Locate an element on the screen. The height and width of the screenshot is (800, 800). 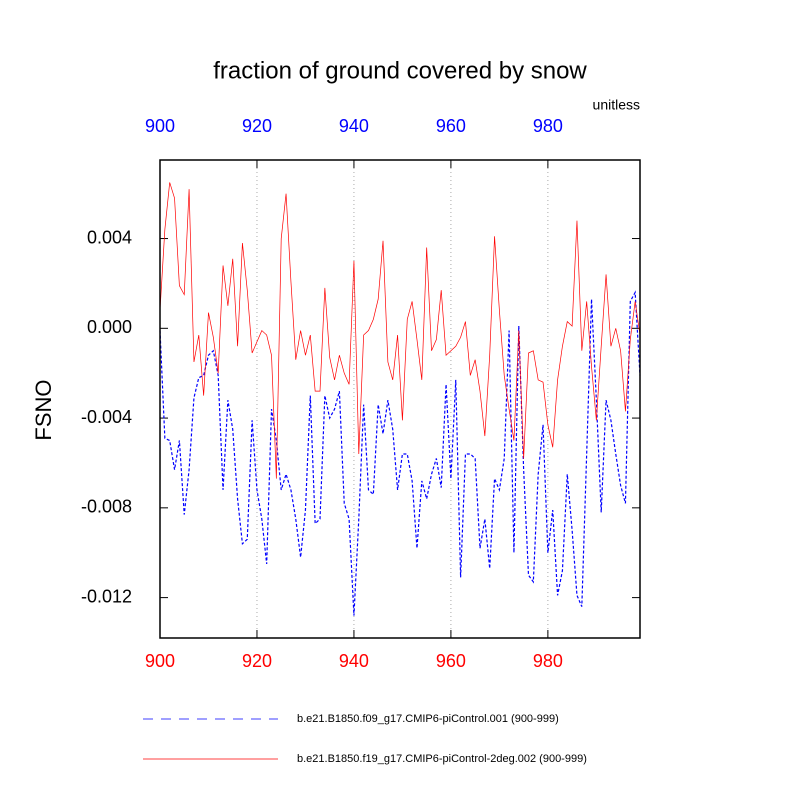
y-tick-label: -0.012 is located at coordinates (106, 596).